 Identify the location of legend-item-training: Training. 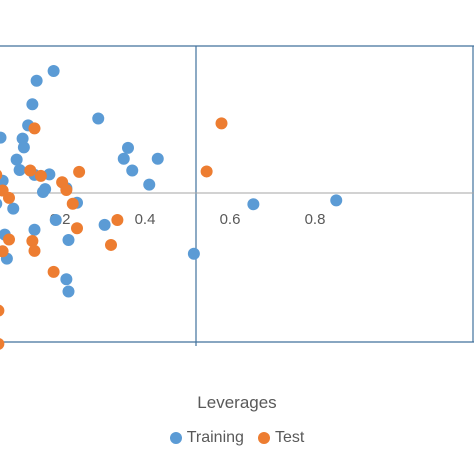
(206, 438).